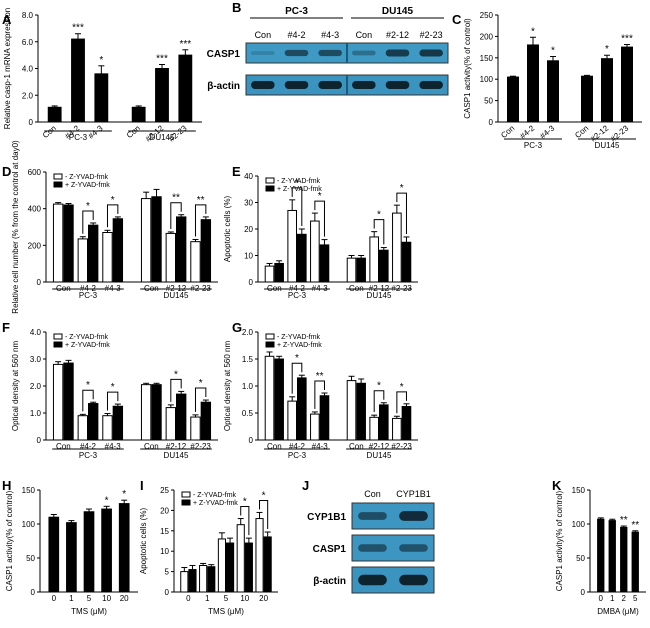 Image resolution: width=650 pixels, height=628 pixels. I want to click on x-tick-label: #2-12, so click(379, 446).